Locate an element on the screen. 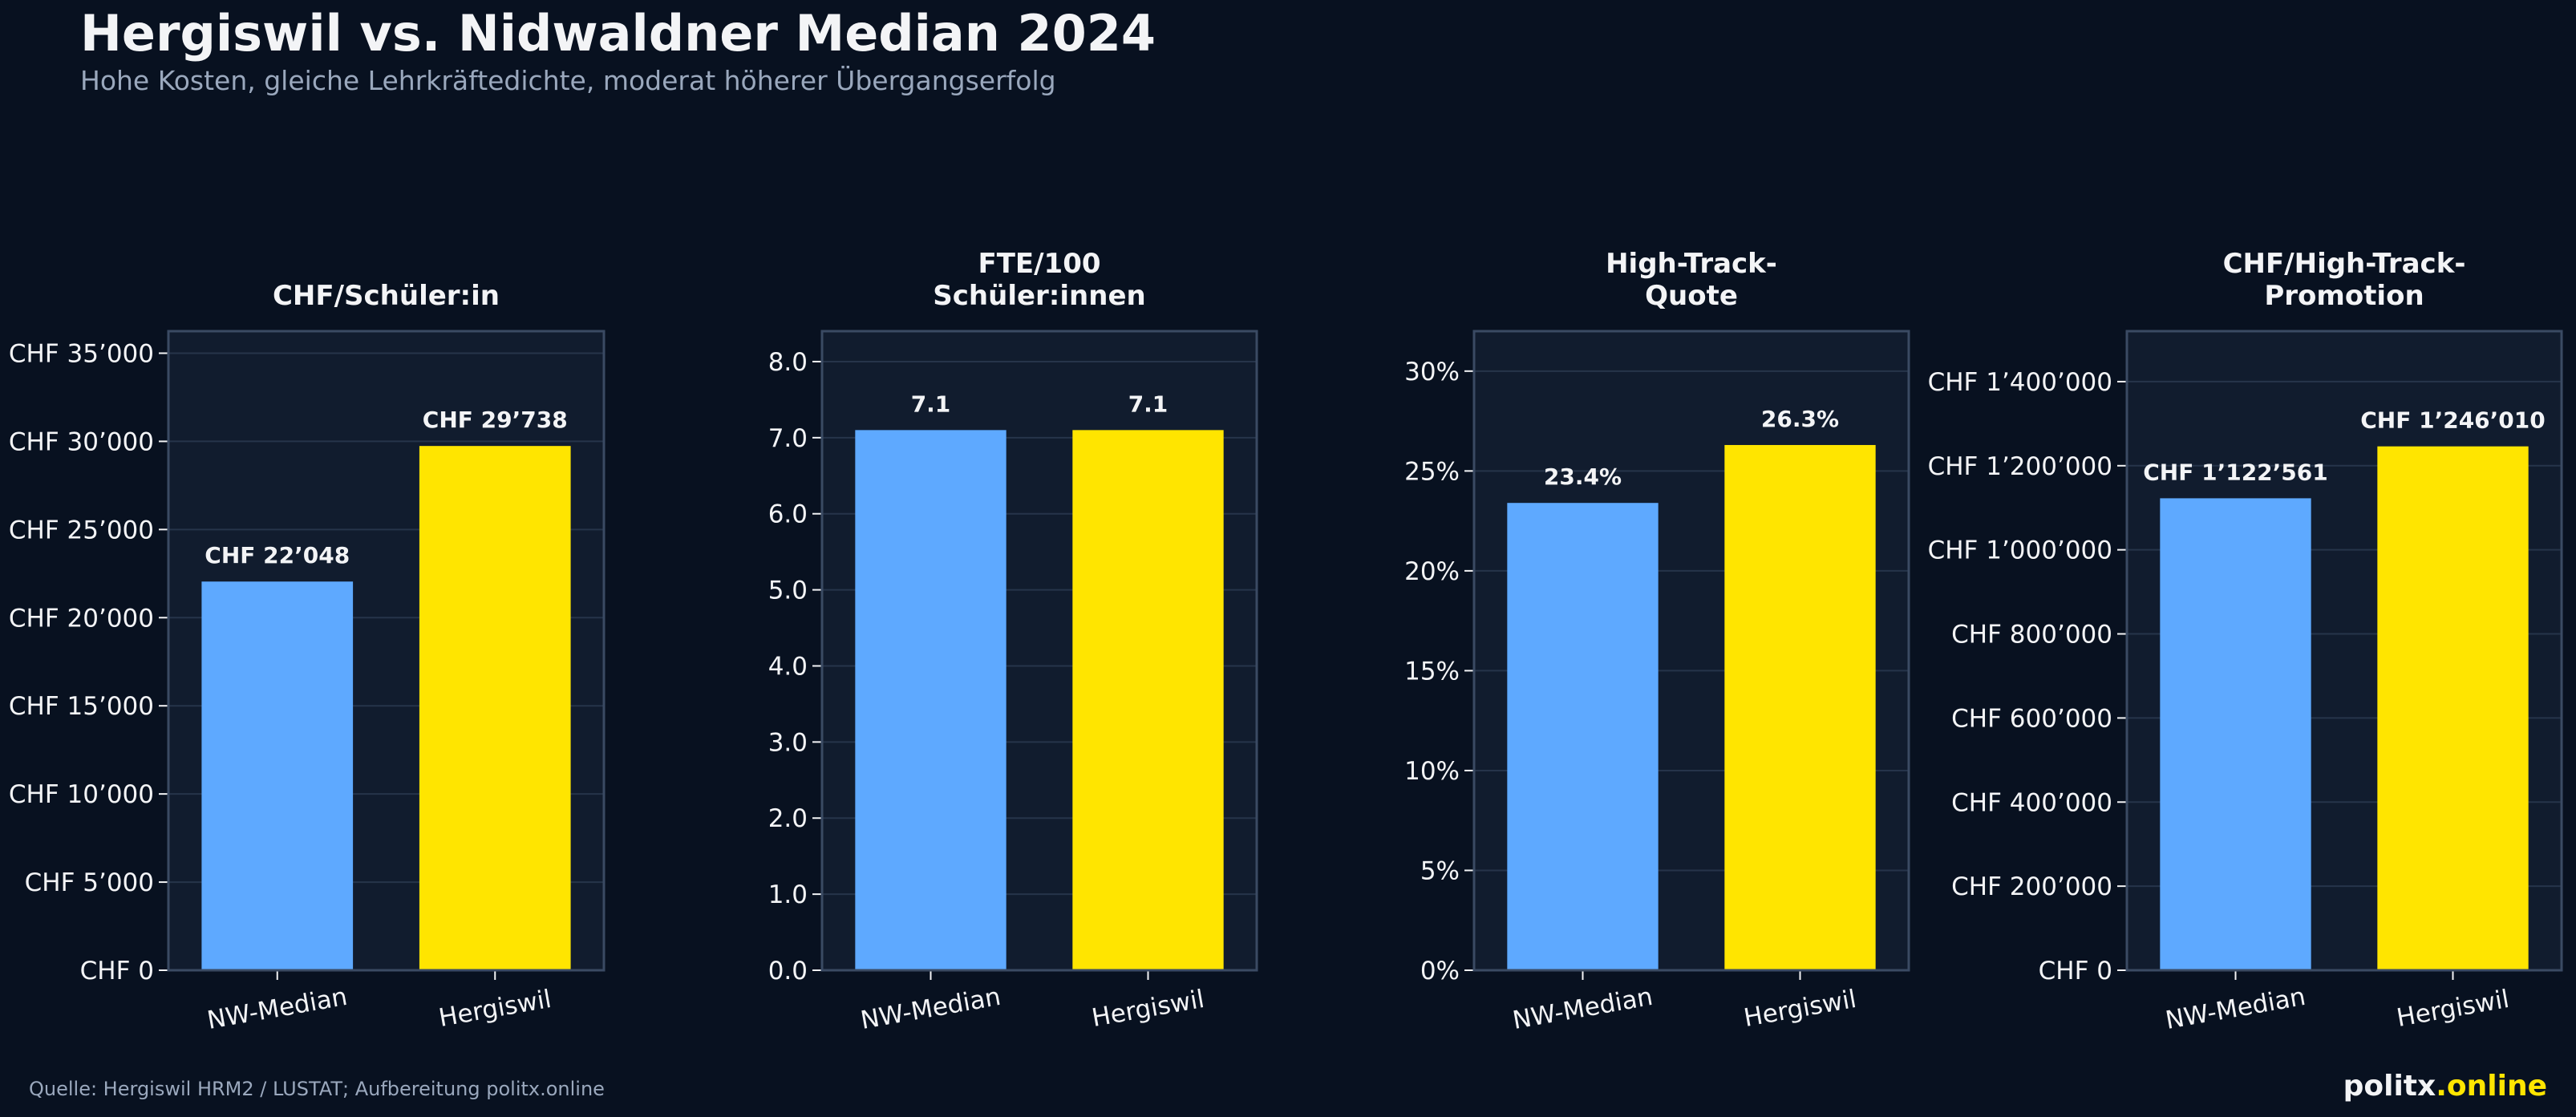 This screenshot has height=1117, width=2576. y-tick-label: 1.0 is located at coordinates (788, 894).